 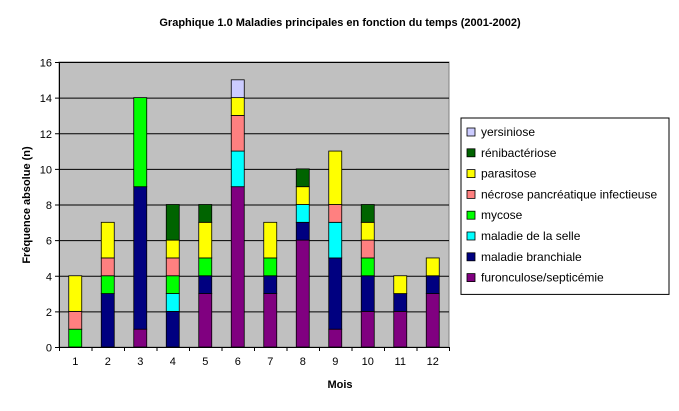 What do you see at coordinates (508, 132) in the screenshot?
I see `legend-label: yersiniose` at bounding box center [508, 132].